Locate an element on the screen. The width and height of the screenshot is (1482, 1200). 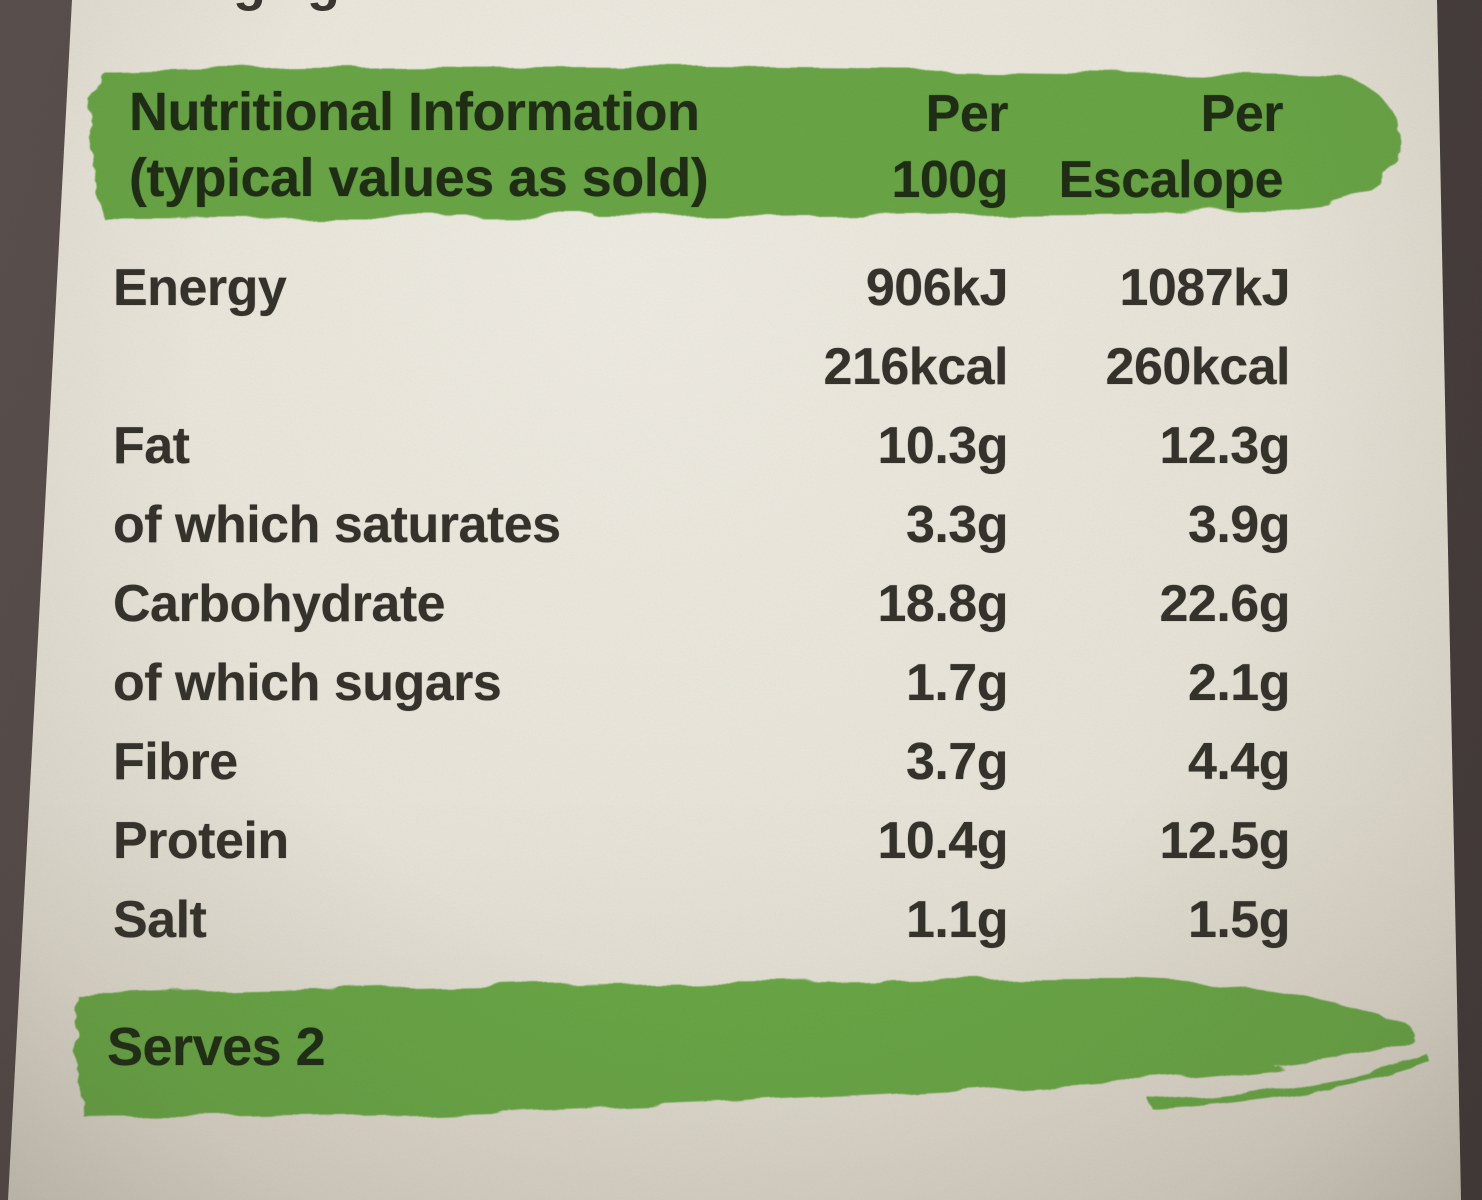
value-per-escalope: 3.9g is located at coordinates (1239, 524).